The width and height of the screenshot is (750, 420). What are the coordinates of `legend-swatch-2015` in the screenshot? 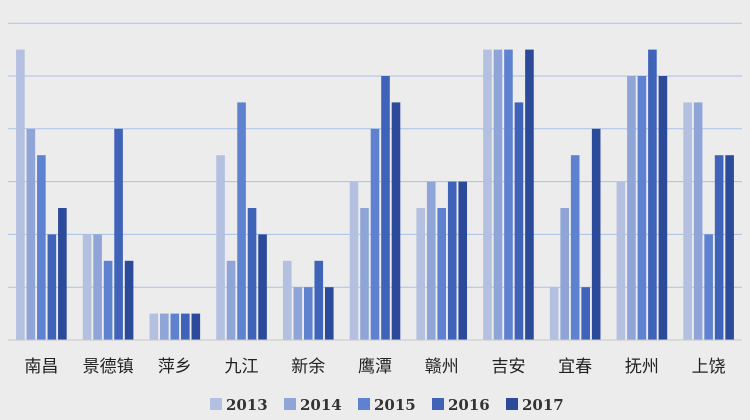 It's located at (364, 404).